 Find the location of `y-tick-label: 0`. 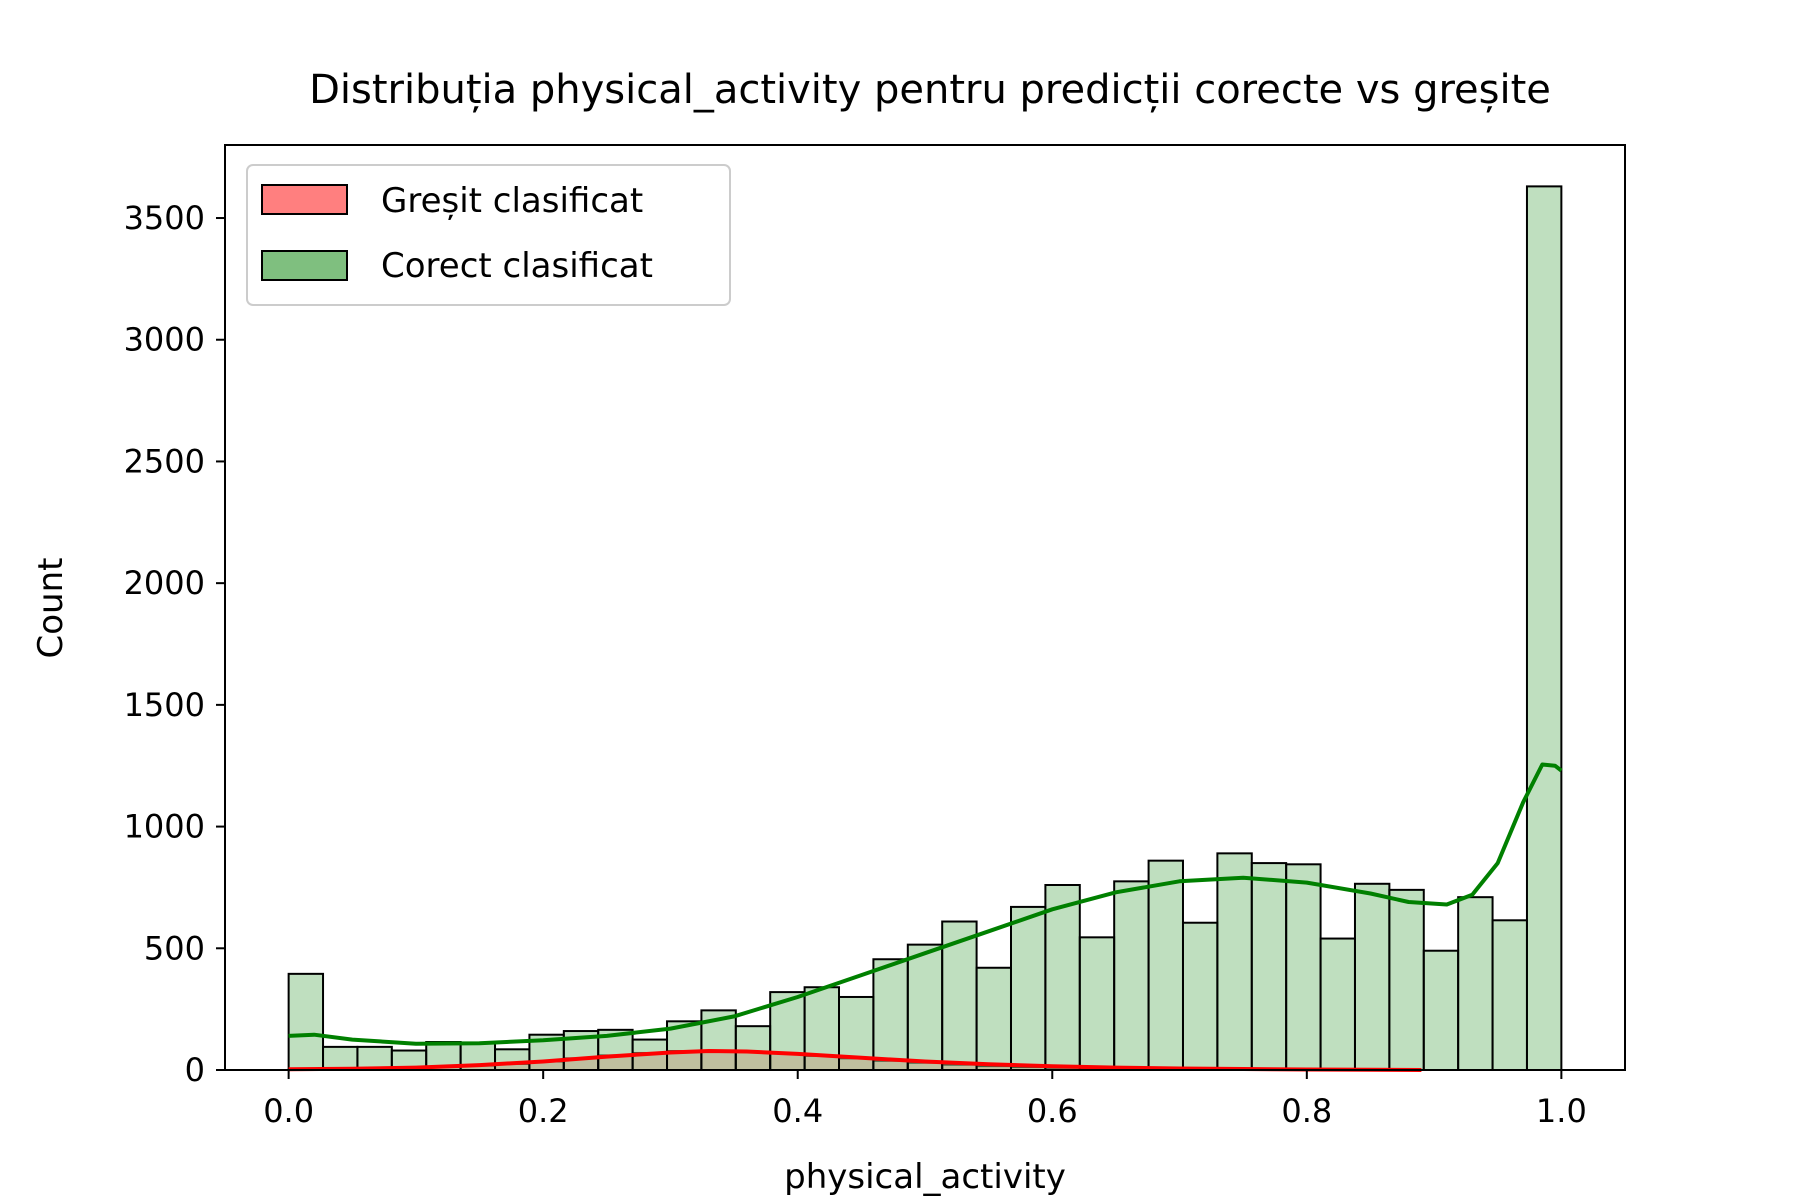

y-tick-label: 0 is located at coordinates (195, 1070).